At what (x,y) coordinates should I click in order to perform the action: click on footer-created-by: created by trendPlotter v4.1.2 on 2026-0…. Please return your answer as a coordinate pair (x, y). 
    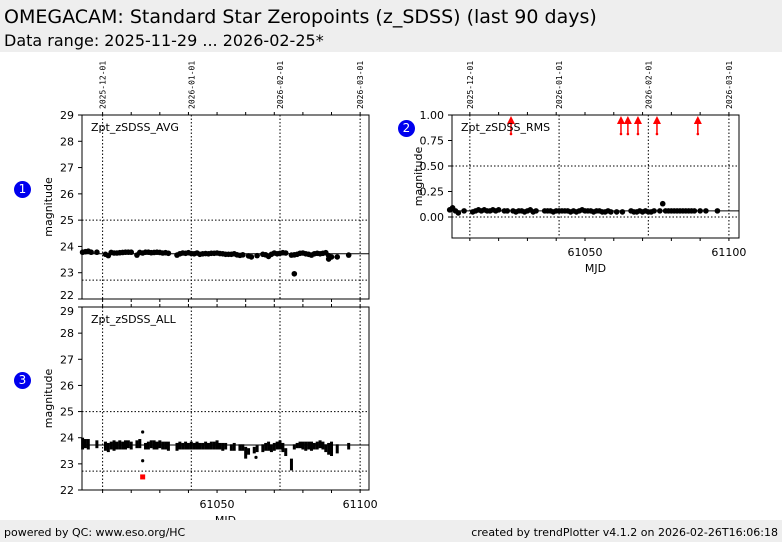
    Looking at the image, I should click on (624, 532).